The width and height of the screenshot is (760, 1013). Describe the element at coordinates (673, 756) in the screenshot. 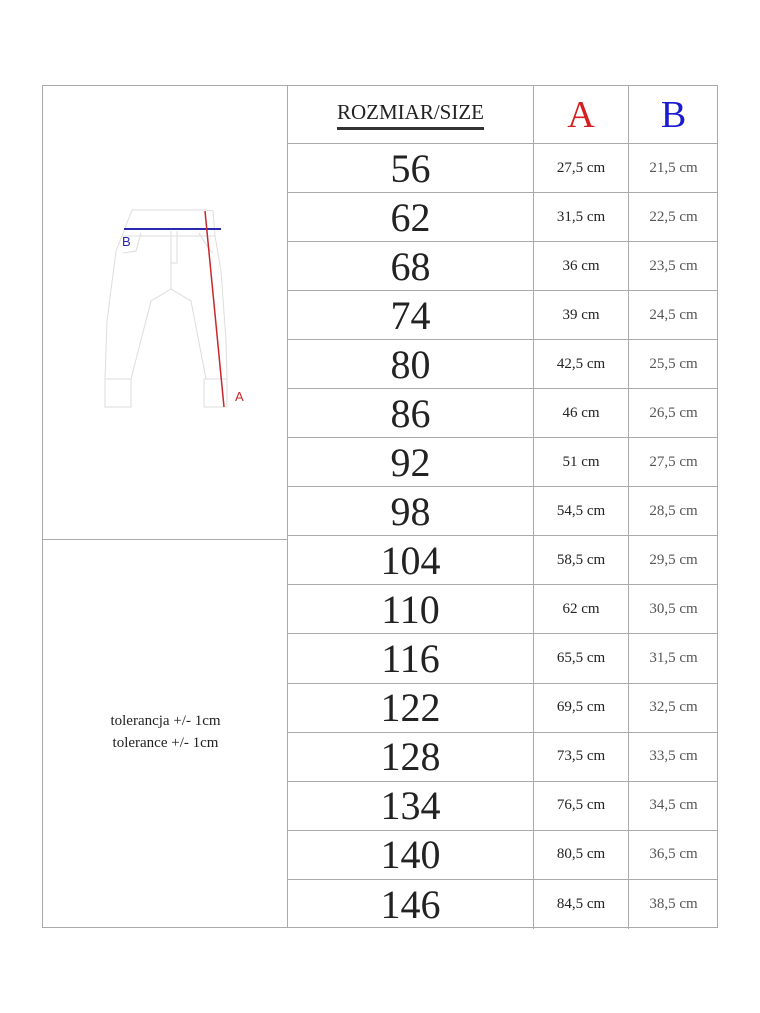

I see `b-cell: 33,5 cm` at that location.